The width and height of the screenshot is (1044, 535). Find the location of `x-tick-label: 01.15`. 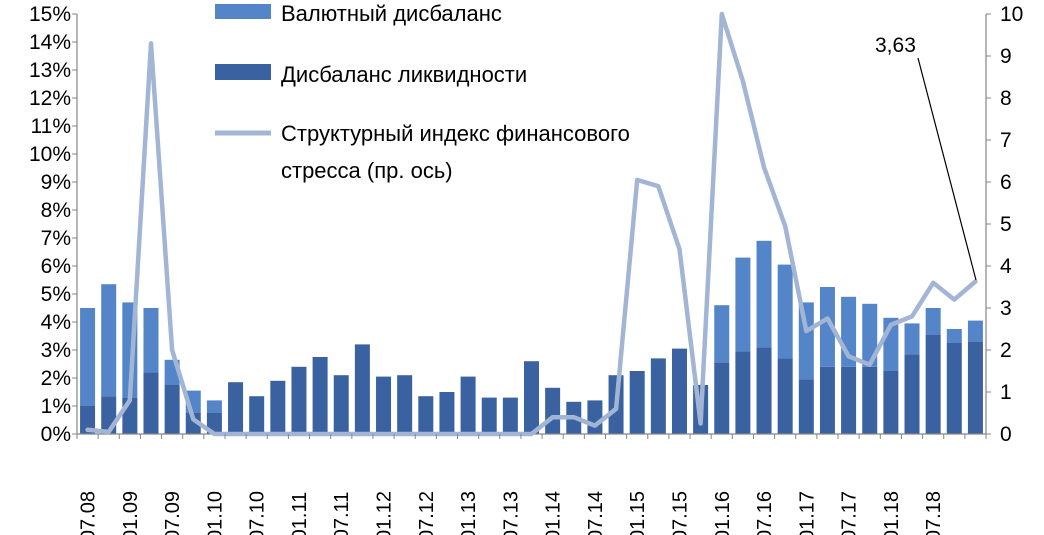

x-tick-label: 01.15 is located at coordinates (638, 513).